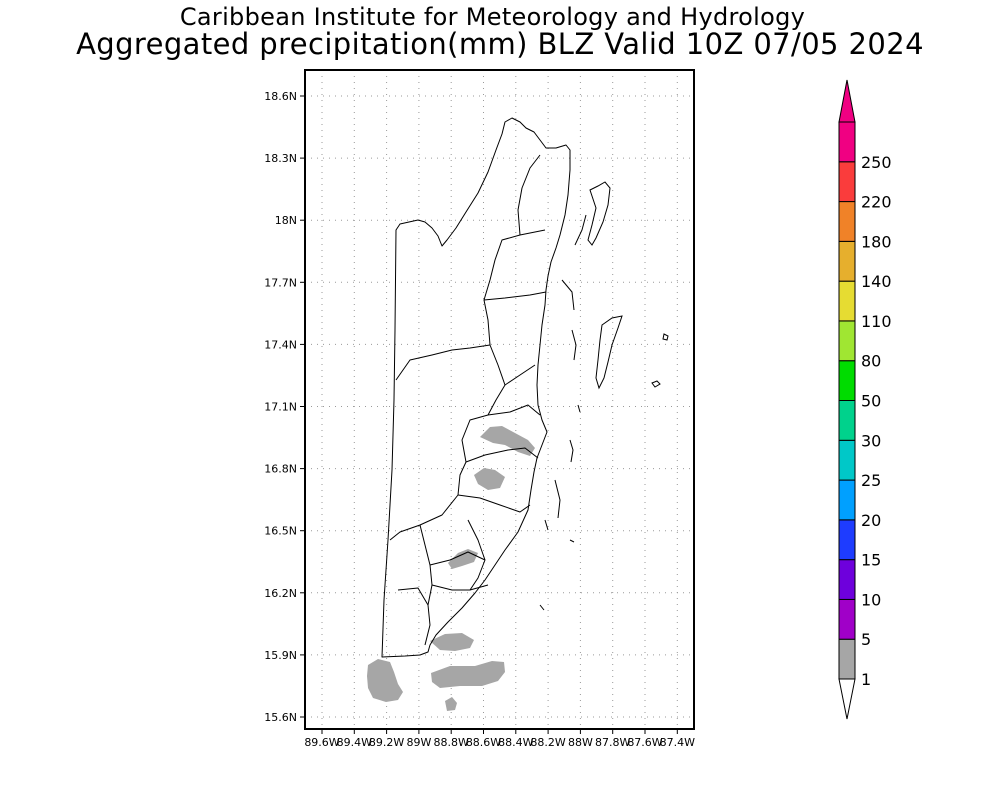  What do you see at coordinates (876, 162) in the screenshot?
I see `colorbar-level-label: 250` at bounding box center [876, 162].